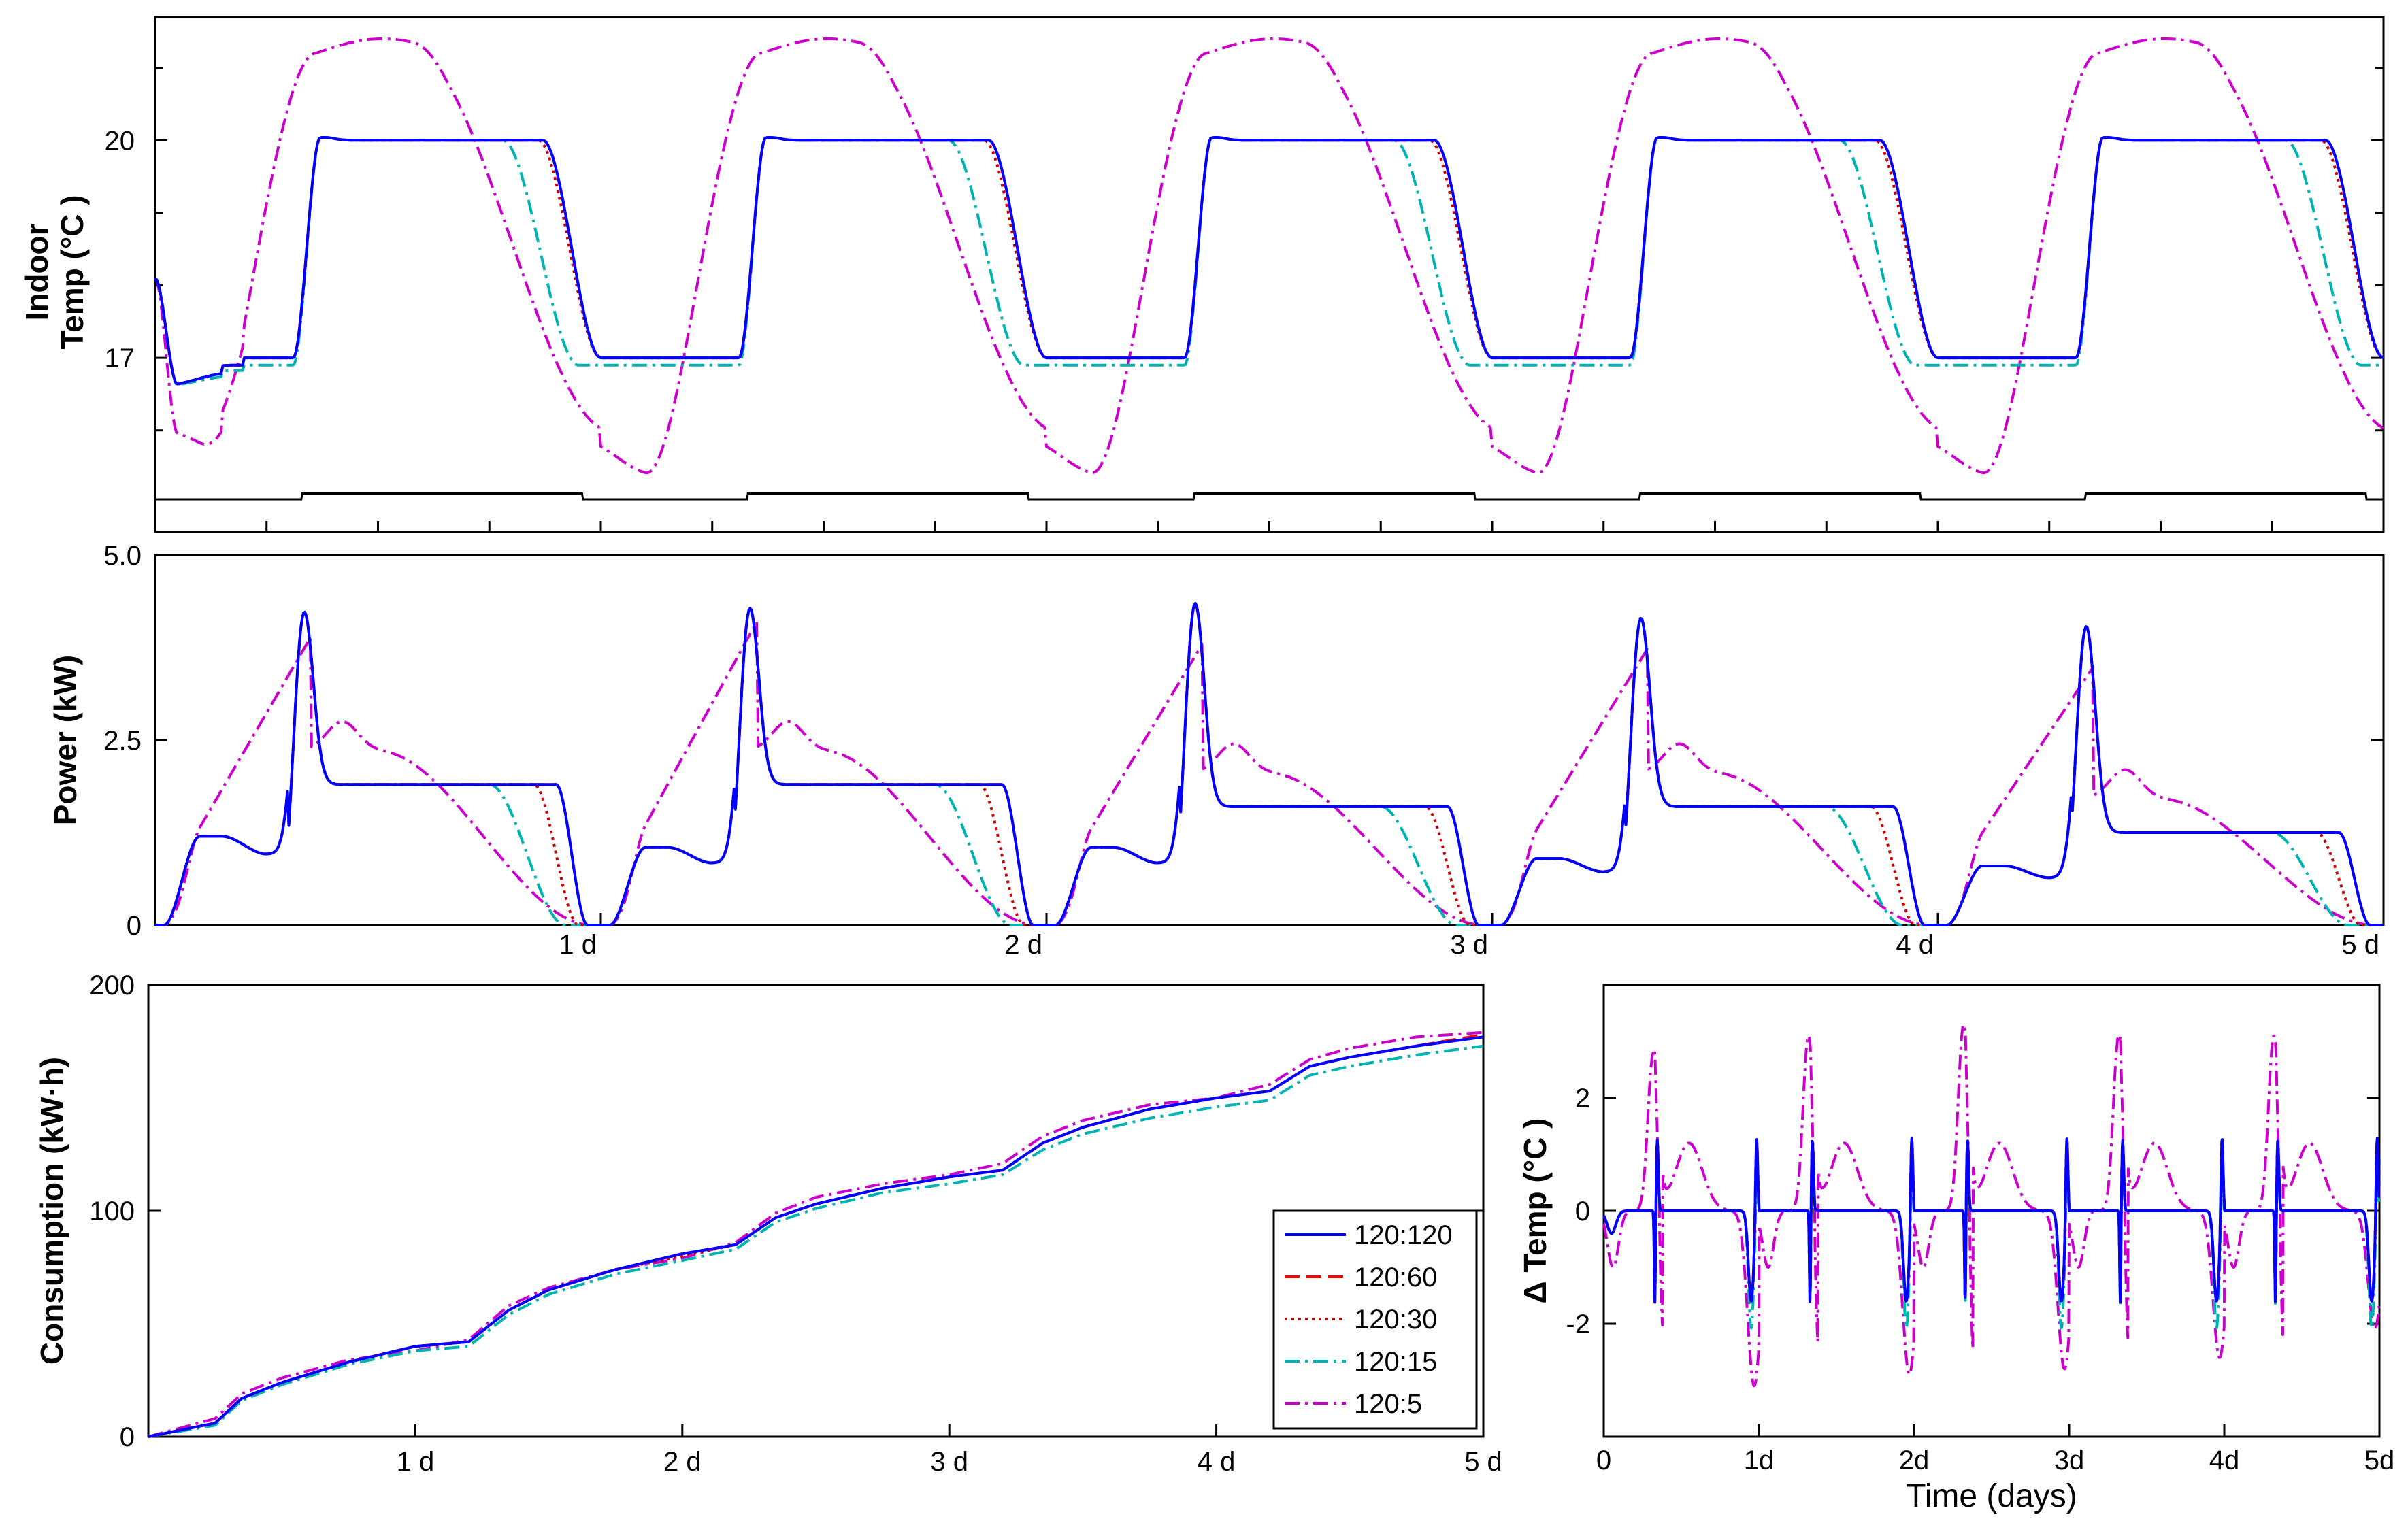 The height and width of the screenshot is (1538, 2408). I want to click on delta-temp-series-group, so click(1991, 1205).